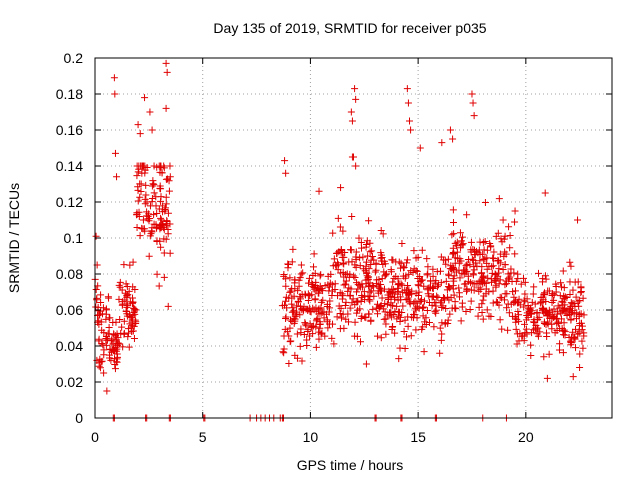  Describe the element at coordinates (69, 202) in the screenshot. I see `y-tick-label: 0.12` at that location.